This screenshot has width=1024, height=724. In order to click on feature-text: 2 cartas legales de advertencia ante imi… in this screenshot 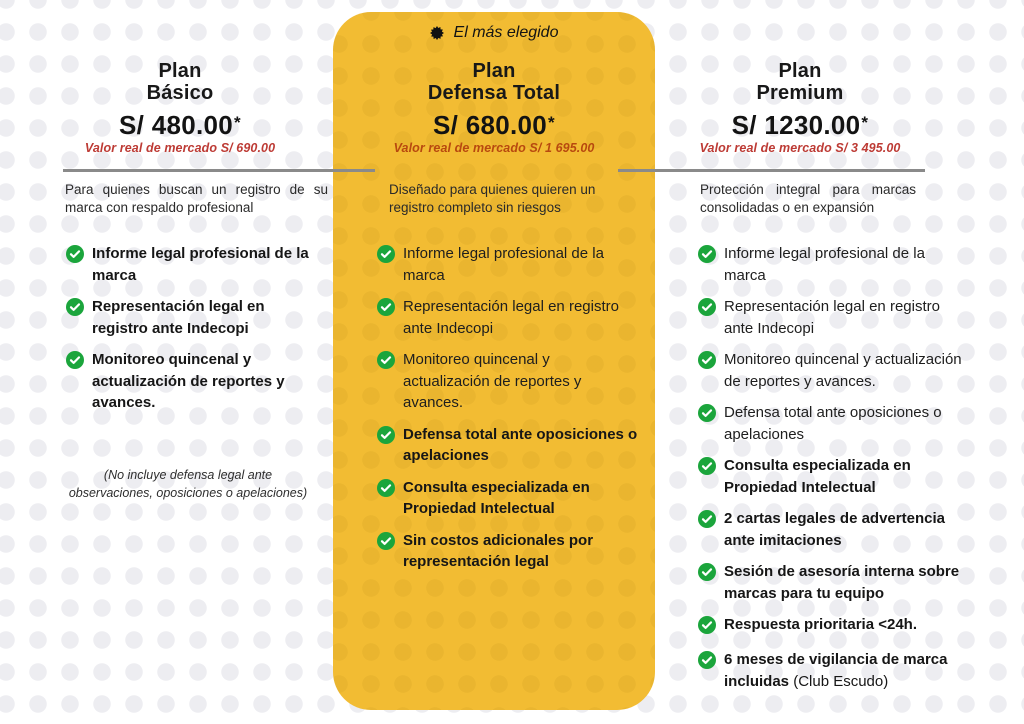, I will do `click(834, 529)`.